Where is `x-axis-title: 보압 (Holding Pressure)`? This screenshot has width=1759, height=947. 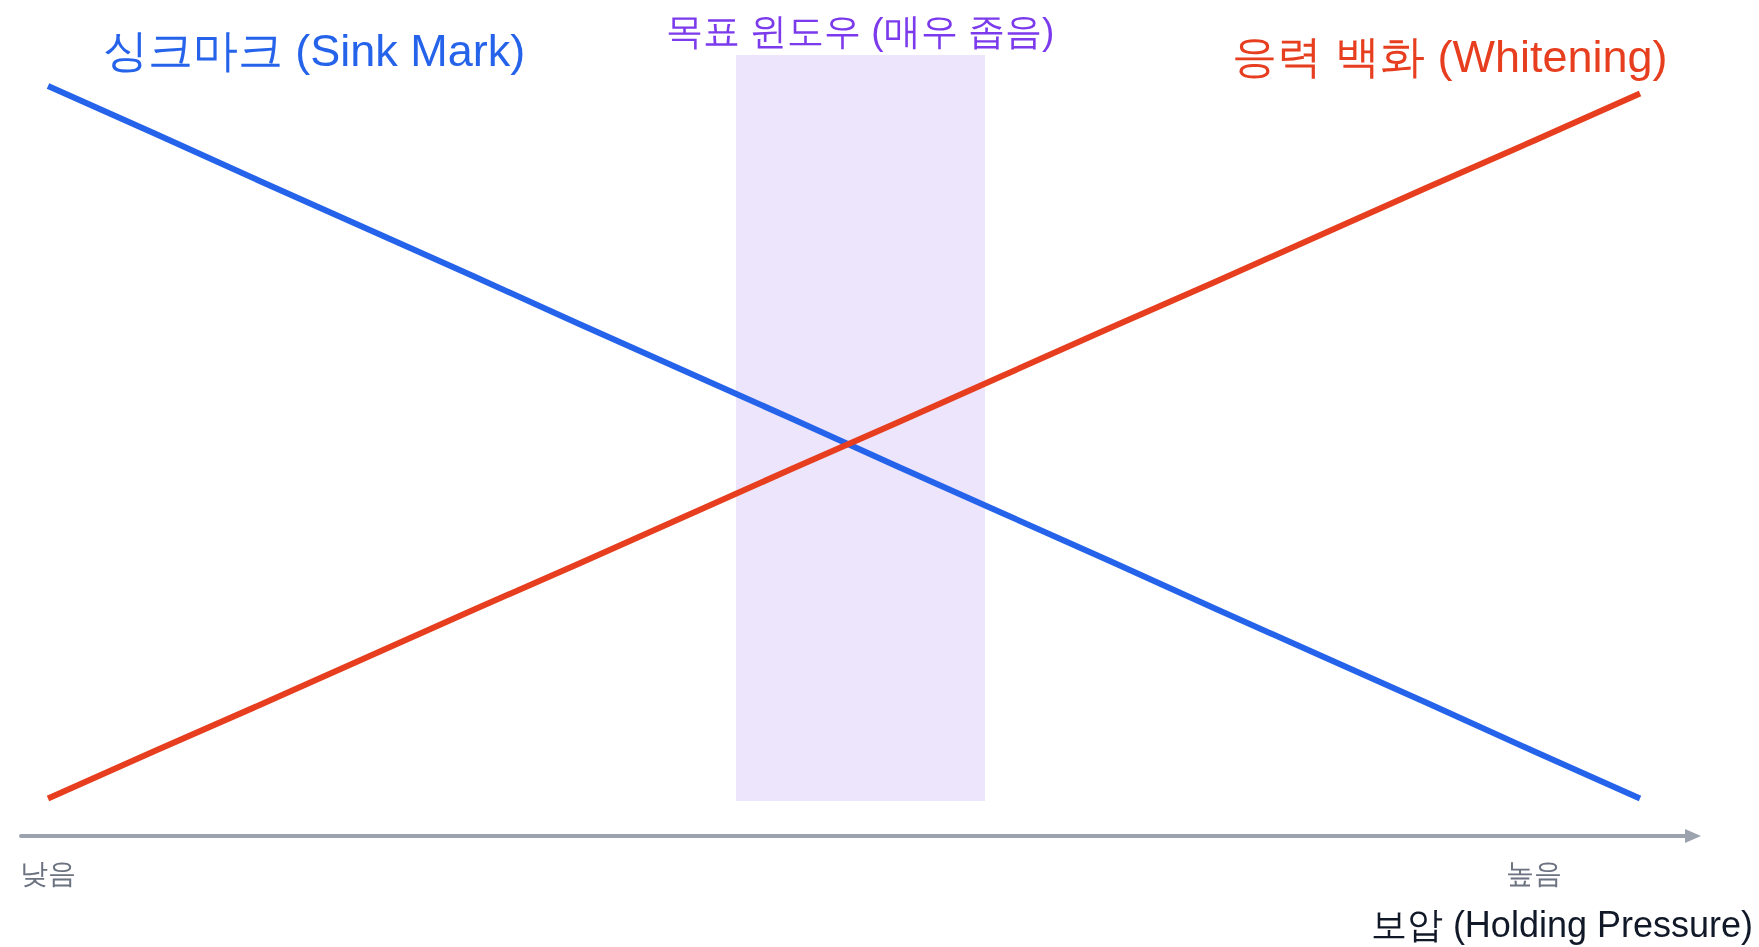
x-axis-title: 보압 (Holding Pressure) is located at coordinates (1561, 924).